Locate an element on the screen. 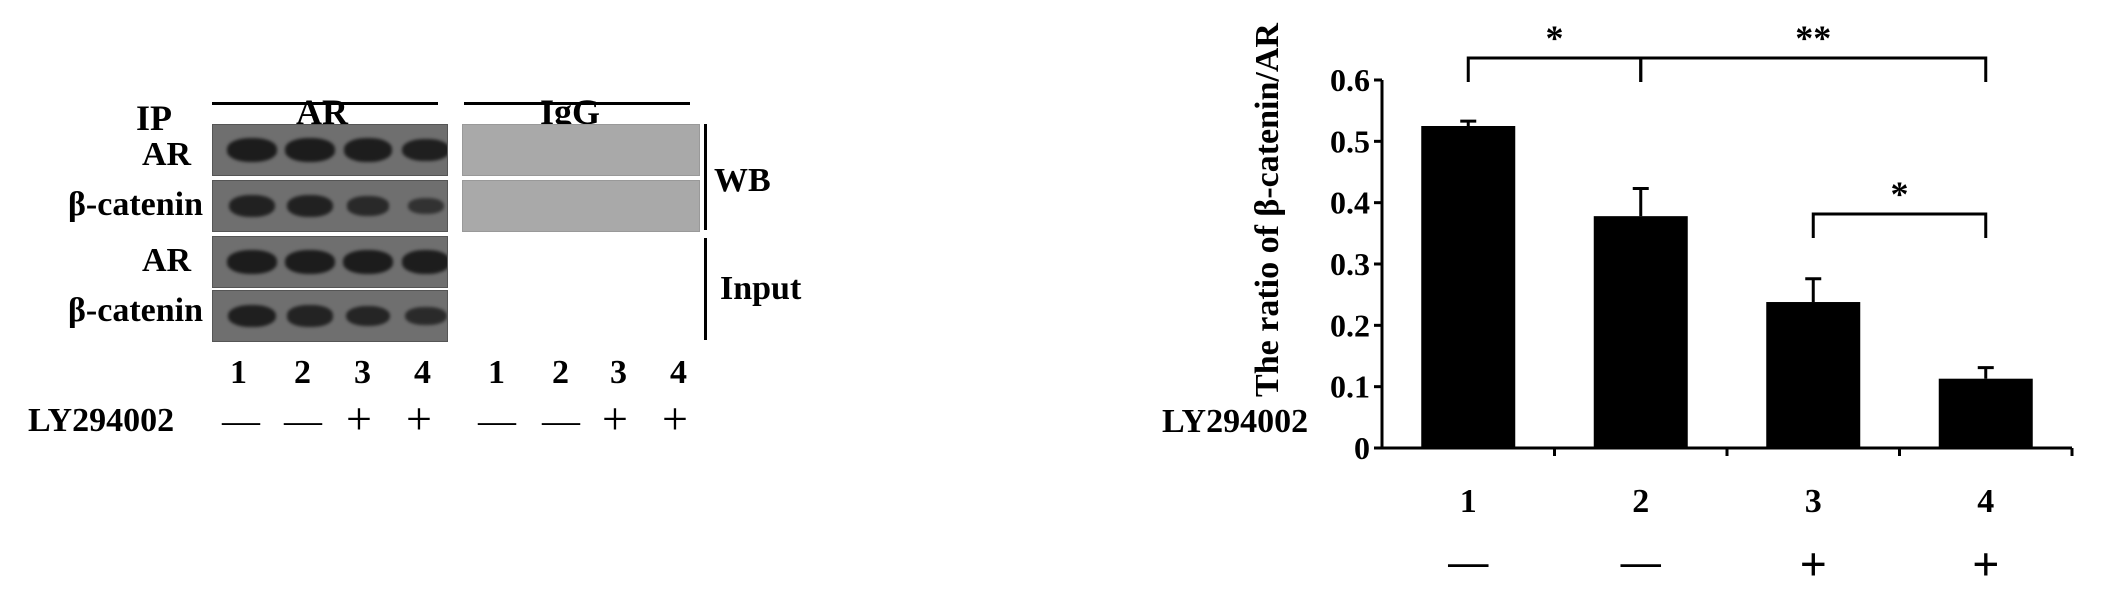 This screenshot has height=600, width=2126. row-label-input-beta-catenin: β-catenin is located at coordinates (136, 310).